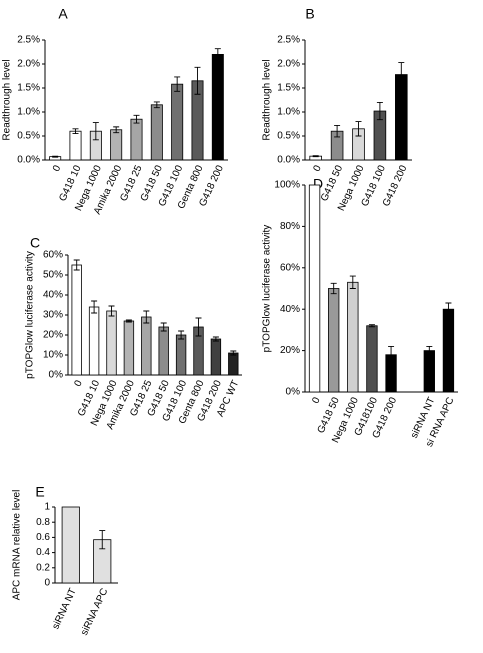 The height and width of the screenshot is (653, 483). What do you see at coordinates (43, 552) in the screenshot?
I see `y-tick-label: 0.4` at bounding box center [43, 552].